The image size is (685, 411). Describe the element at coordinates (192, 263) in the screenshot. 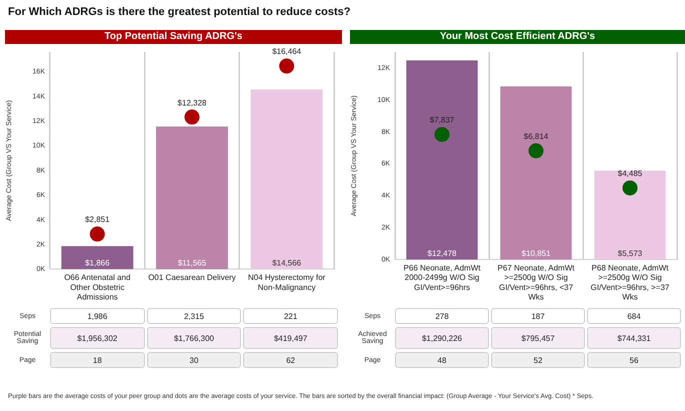

I see `data-label: $11,565` at that location.